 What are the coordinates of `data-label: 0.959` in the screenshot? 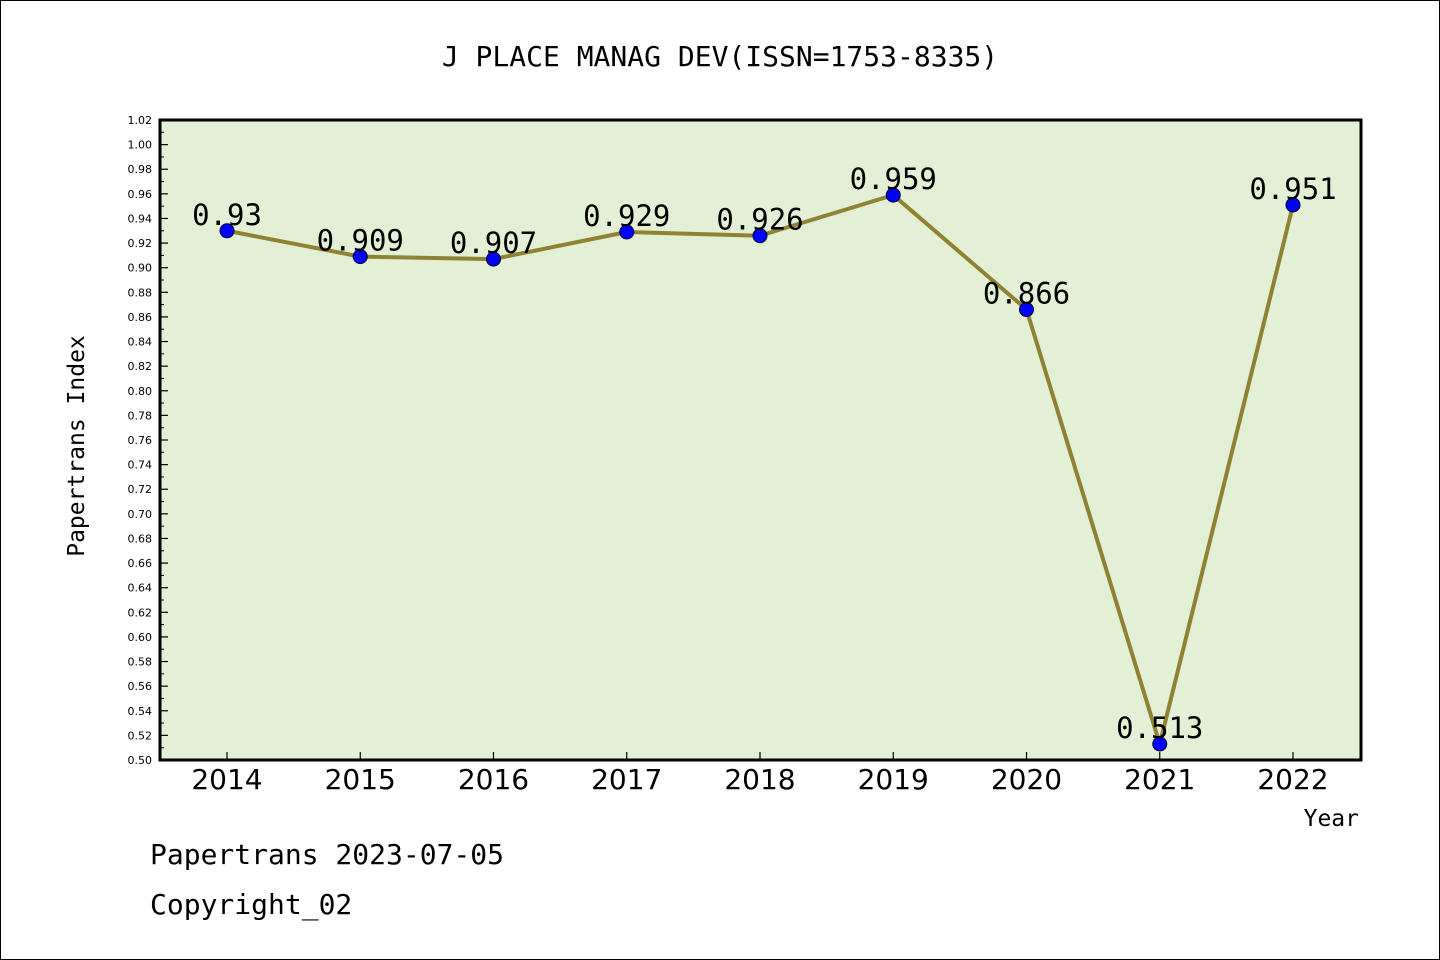 It's located at (893, 179).